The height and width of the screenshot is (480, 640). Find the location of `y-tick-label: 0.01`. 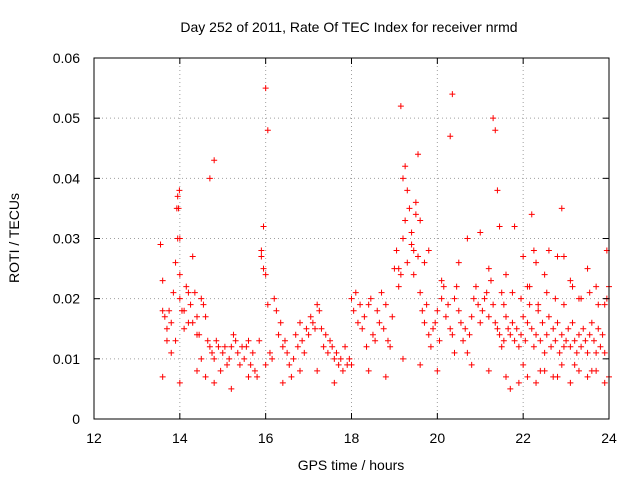

y-tick-label: 0.01 is located at coordinates (66, 359).